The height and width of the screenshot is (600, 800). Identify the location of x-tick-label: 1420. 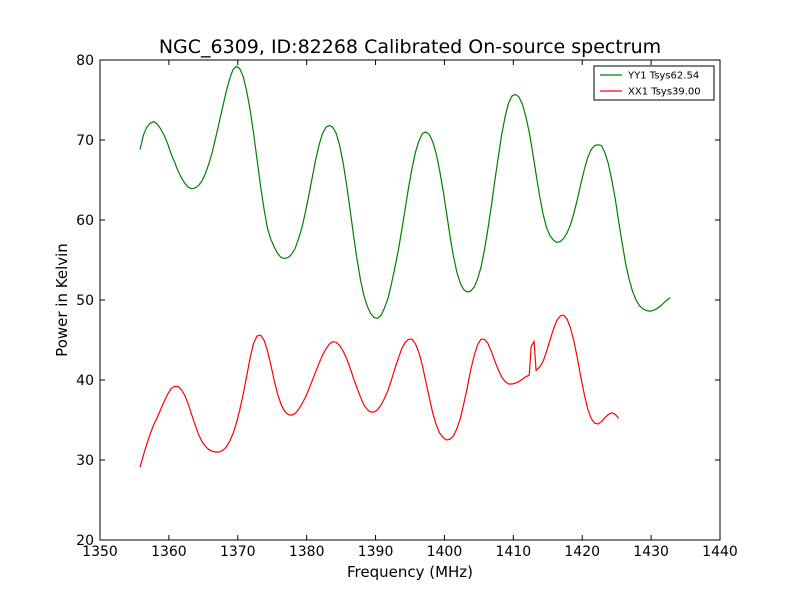
(582, 552).